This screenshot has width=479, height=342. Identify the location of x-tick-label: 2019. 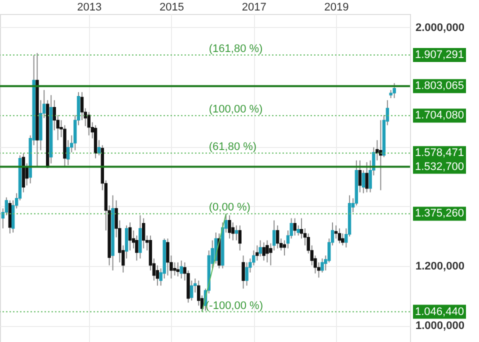
(336, 8).